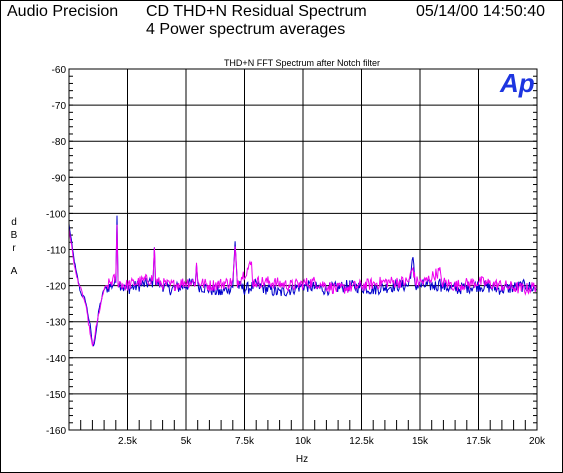  I want to click on x-tick-label: 10k, so click(303, 441).